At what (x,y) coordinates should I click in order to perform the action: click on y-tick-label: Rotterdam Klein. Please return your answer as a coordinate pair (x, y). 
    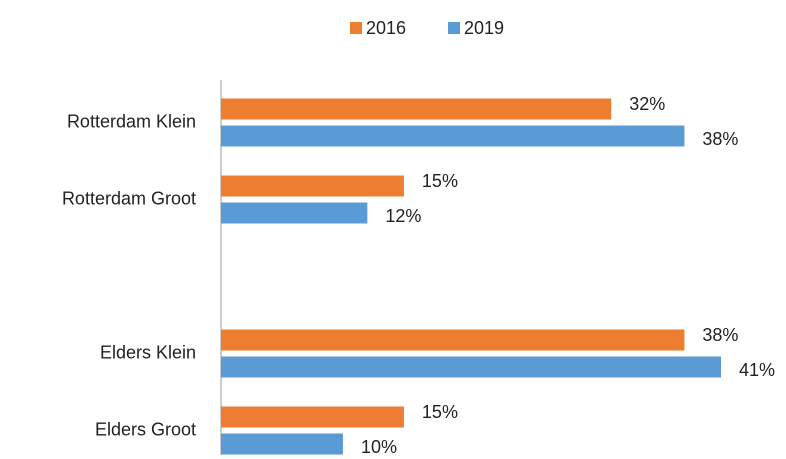
    Looking at the image, I should click on (131, 121).